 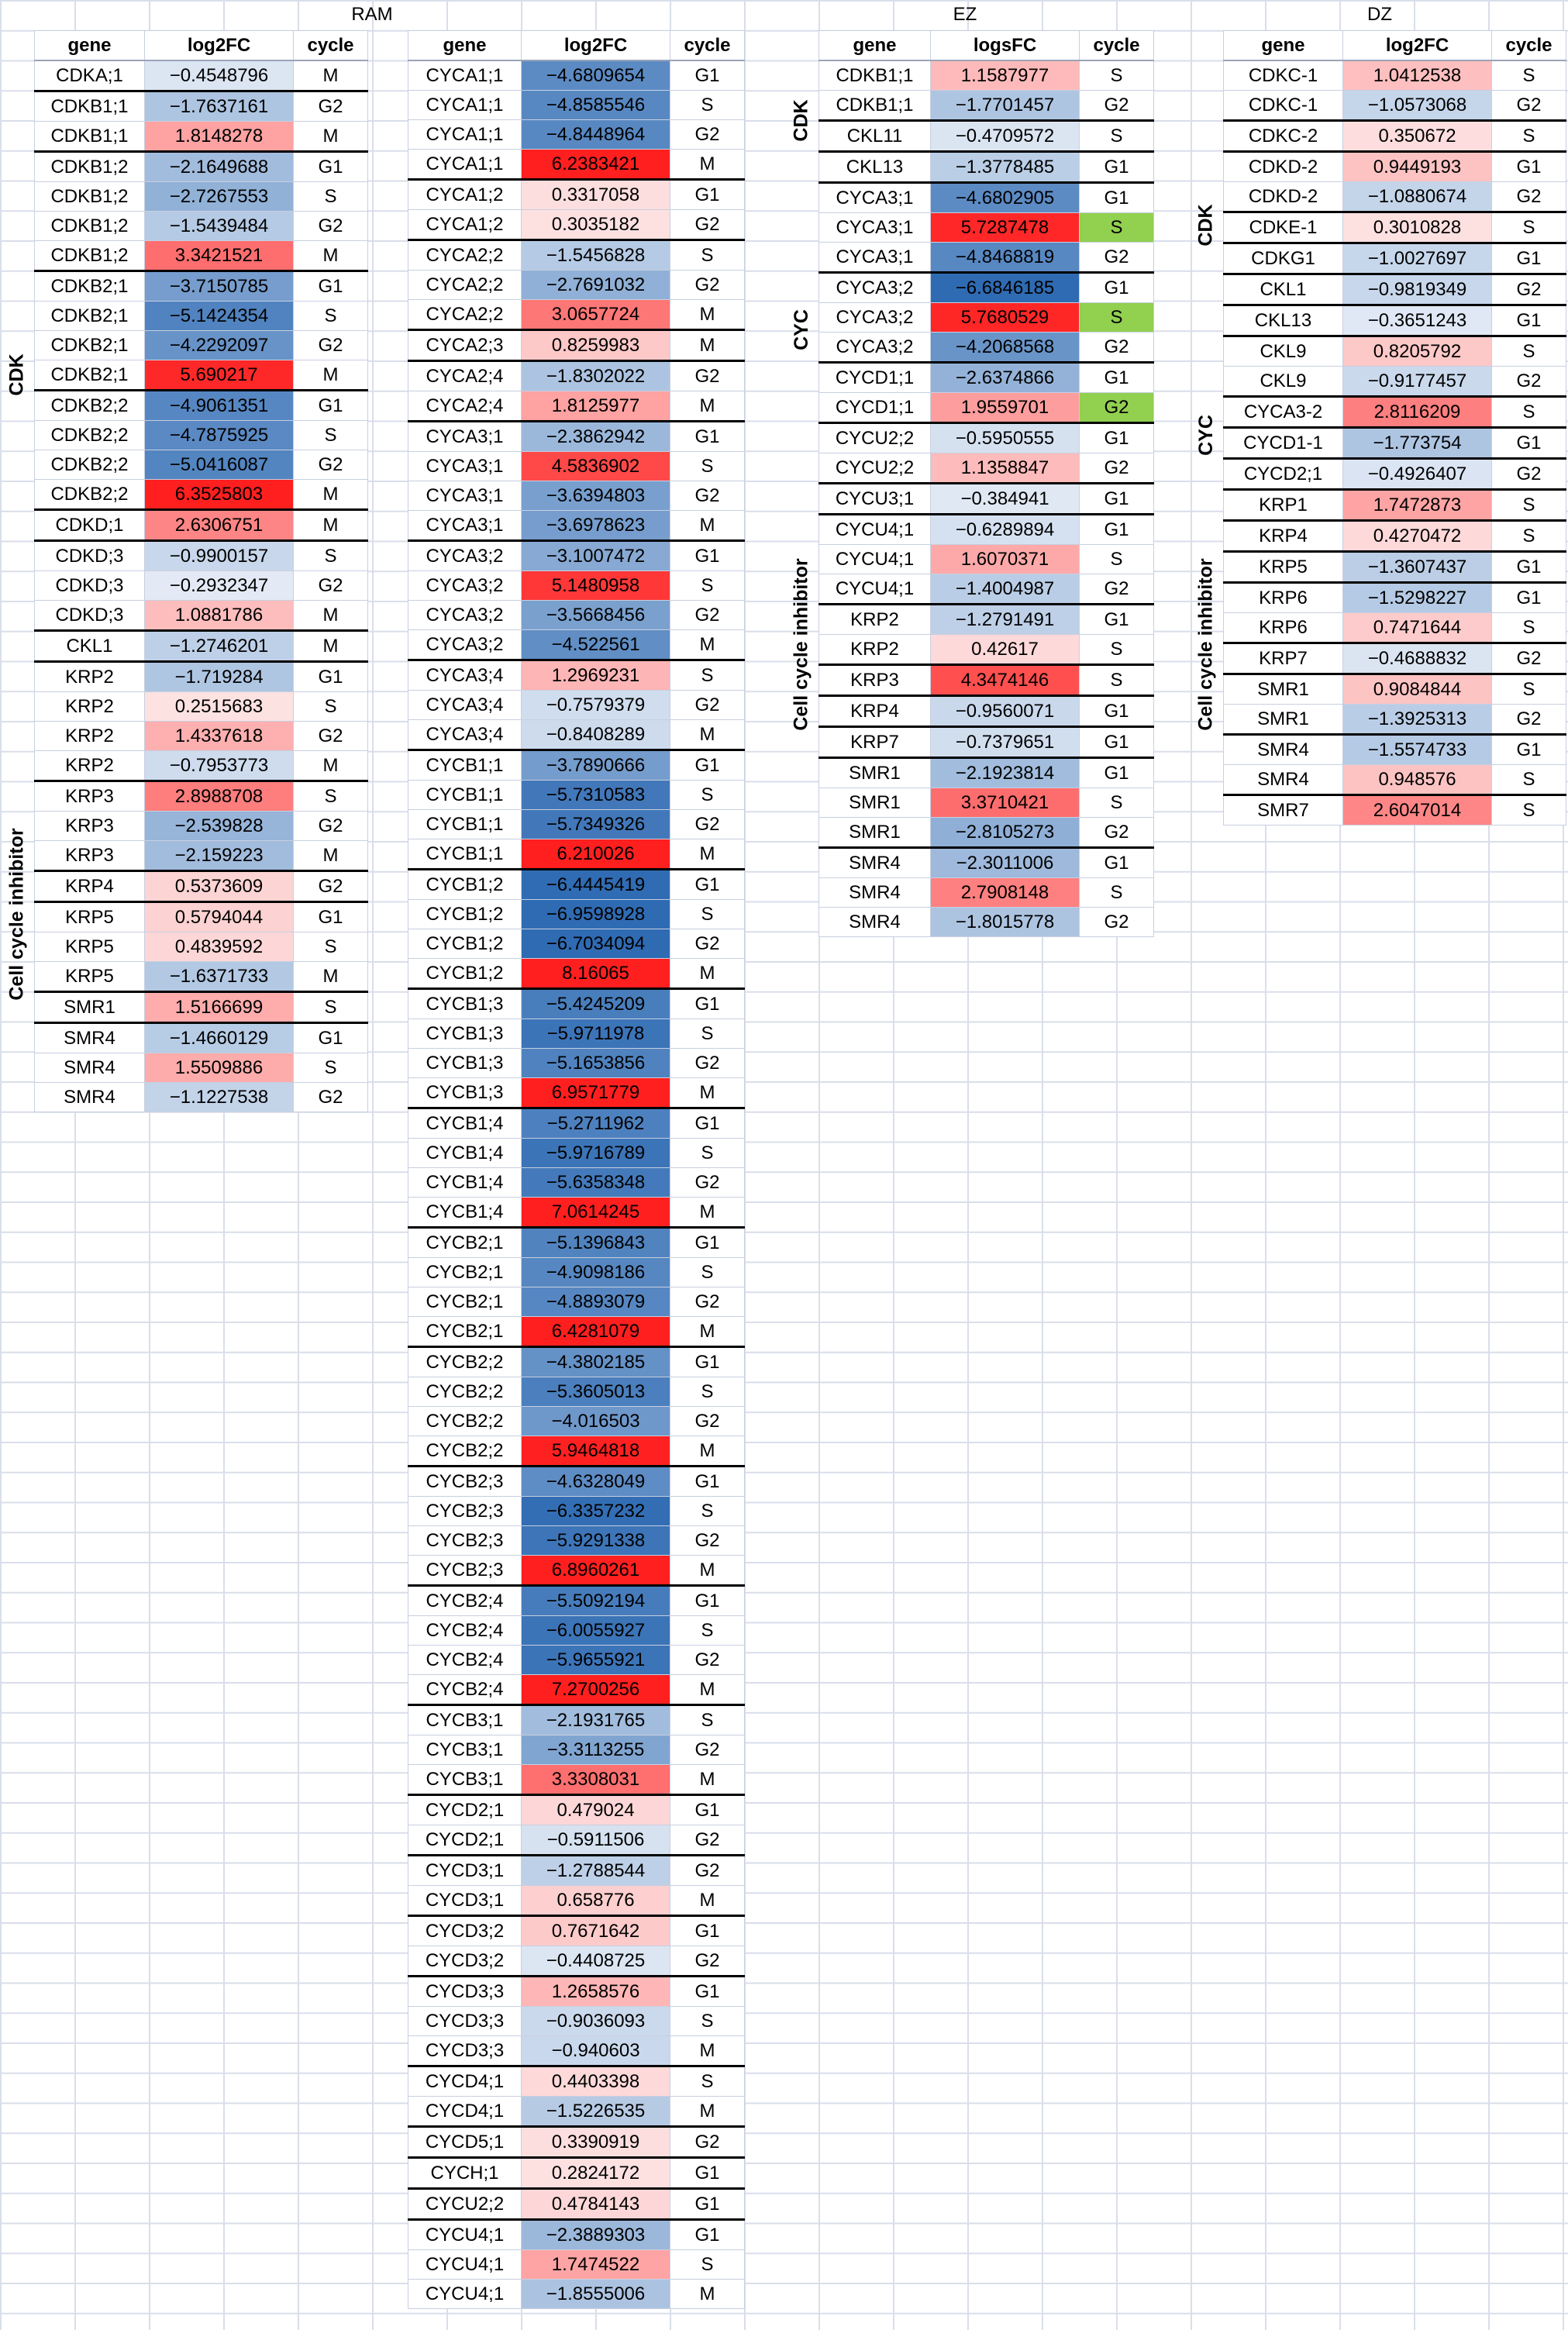 What do you see at coordinates (219, 286) in the screenshot?
I see `log2fc-cell: −3.7150785` at bounding box center [219, 286].